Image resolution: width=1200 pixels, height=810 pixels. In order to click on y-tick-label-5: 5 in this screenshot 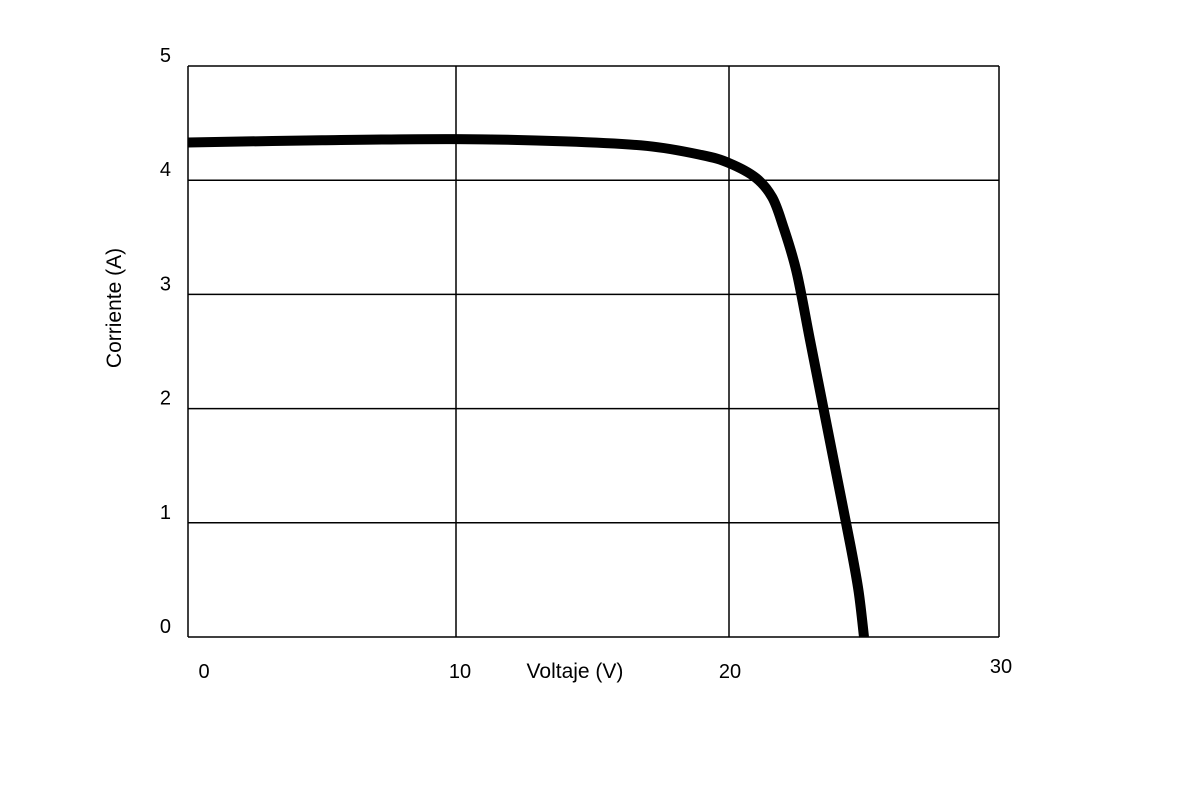, I will do `click(165, 56)`.